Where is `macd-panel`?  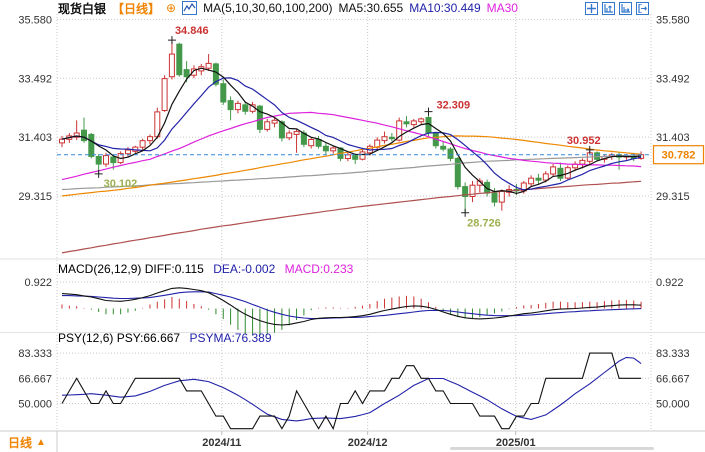 macd-panel is located at coordinates (351, 311).